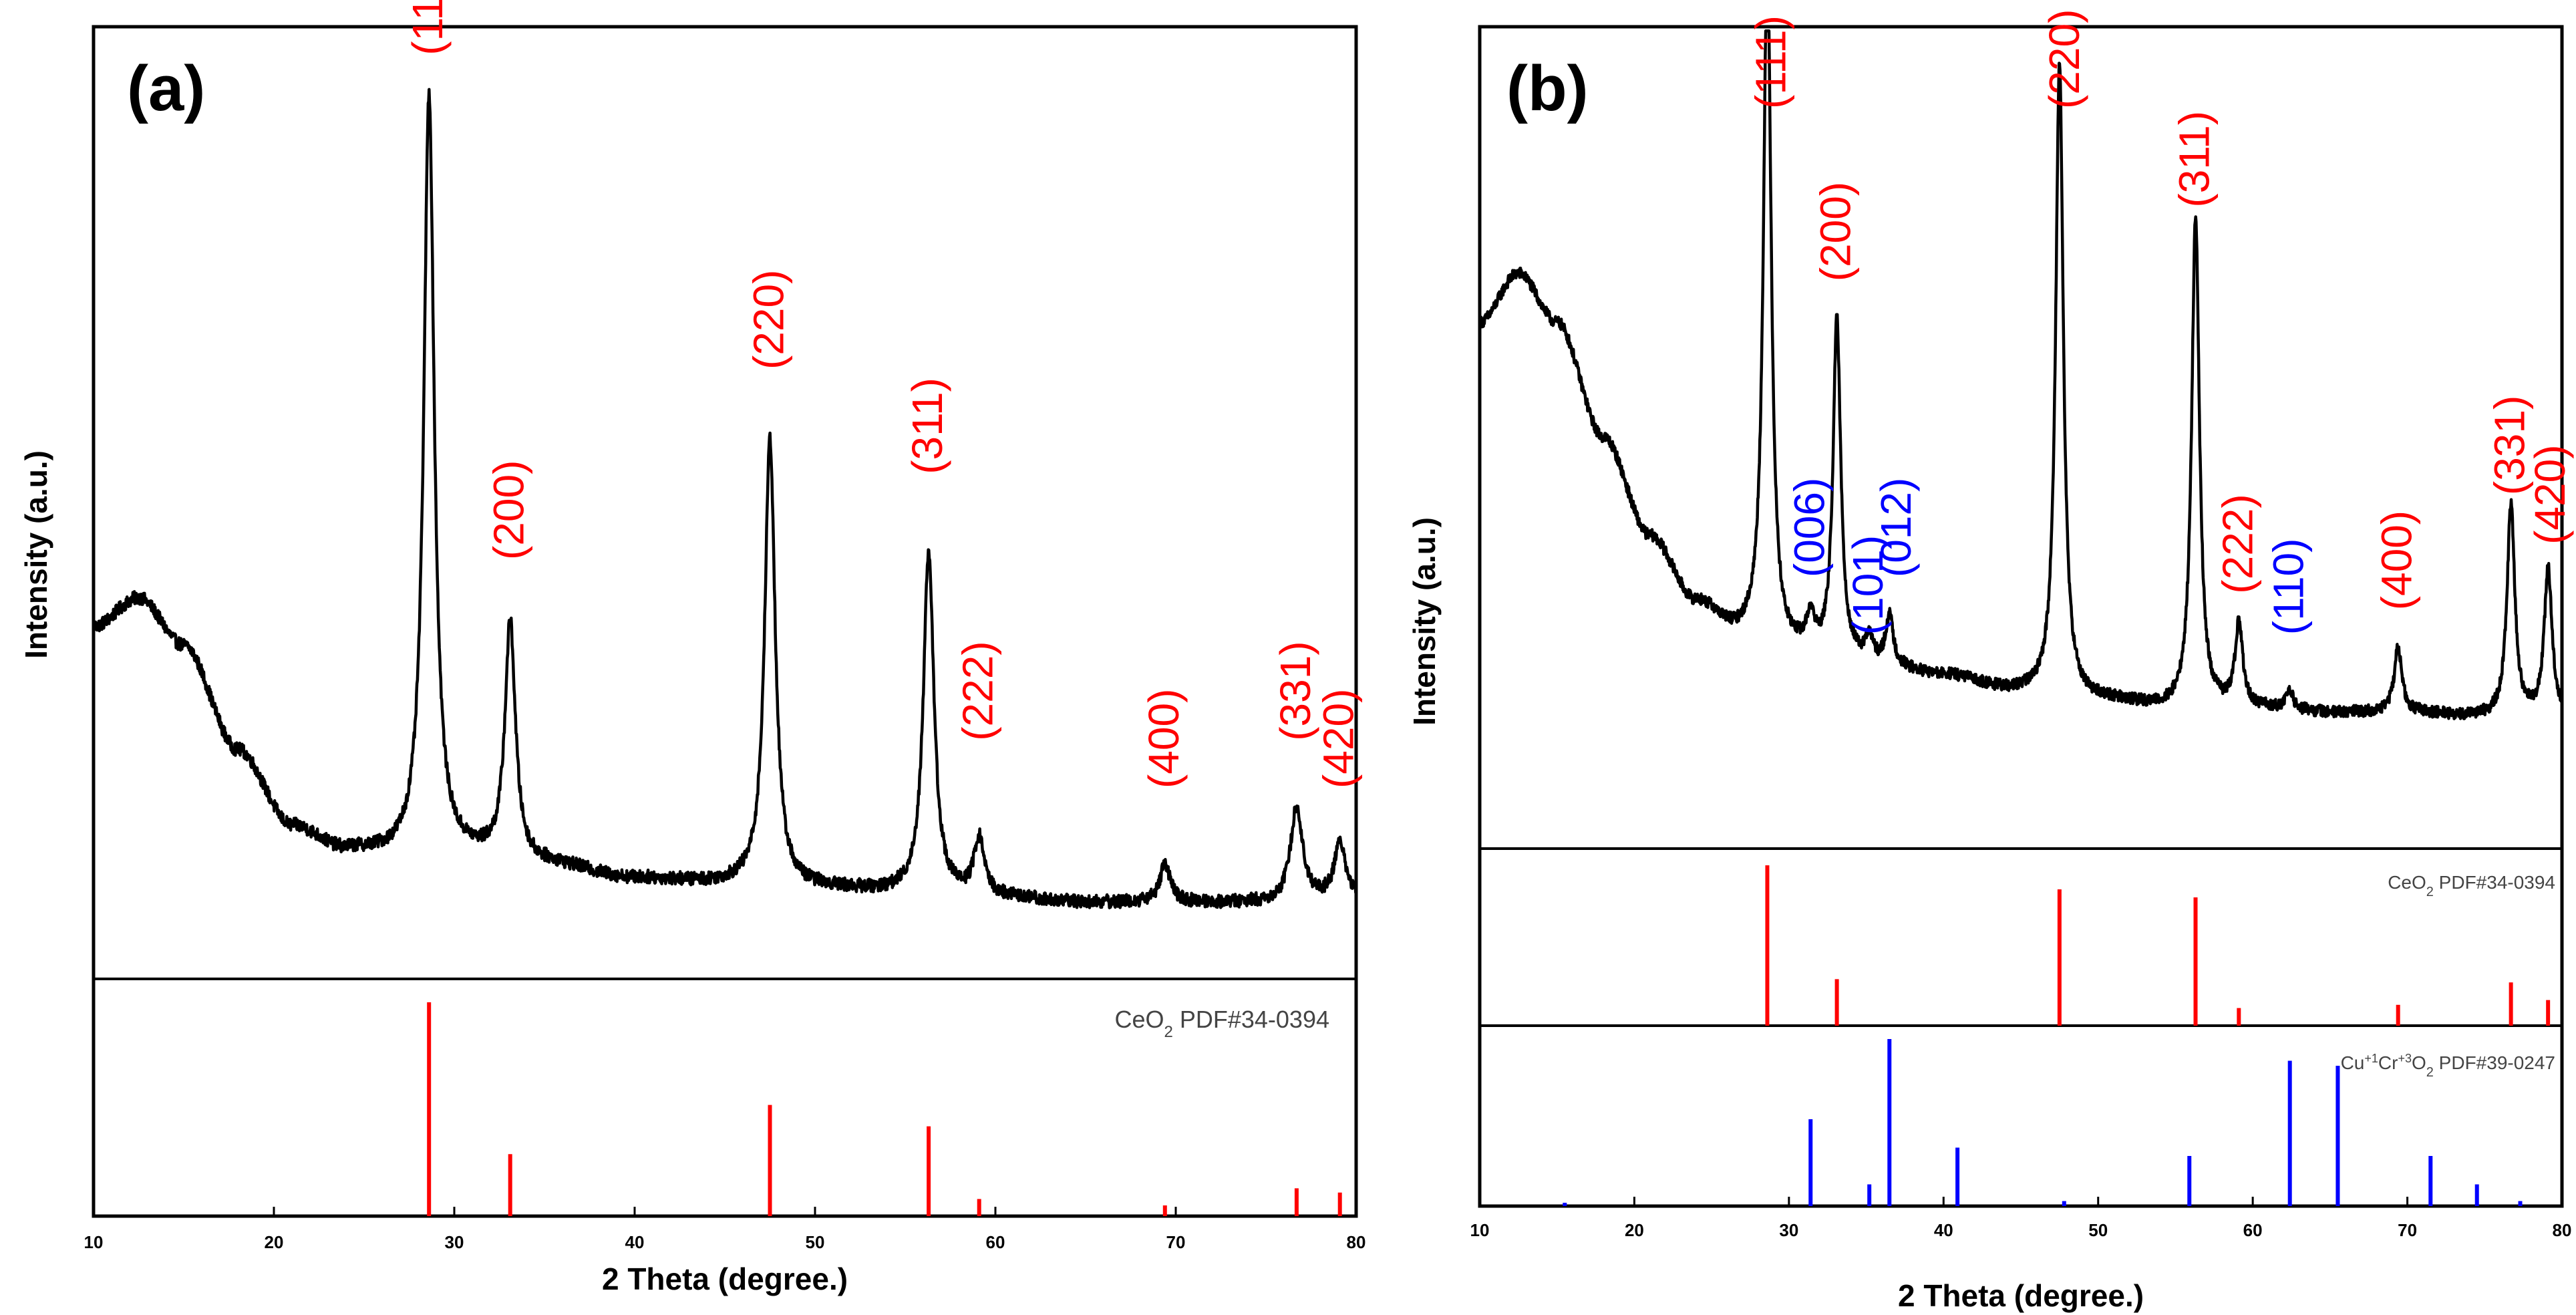 This screenshot has height=1315, width=2576. I want to click on ref-formula-part: Cu, so click(2353, 1063).